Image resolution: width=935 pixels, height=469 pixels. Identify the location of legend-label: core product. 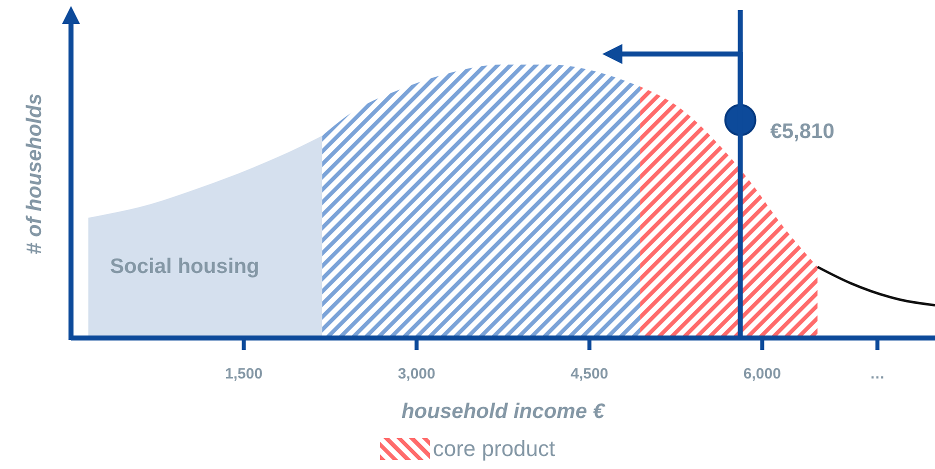
(494, 449).